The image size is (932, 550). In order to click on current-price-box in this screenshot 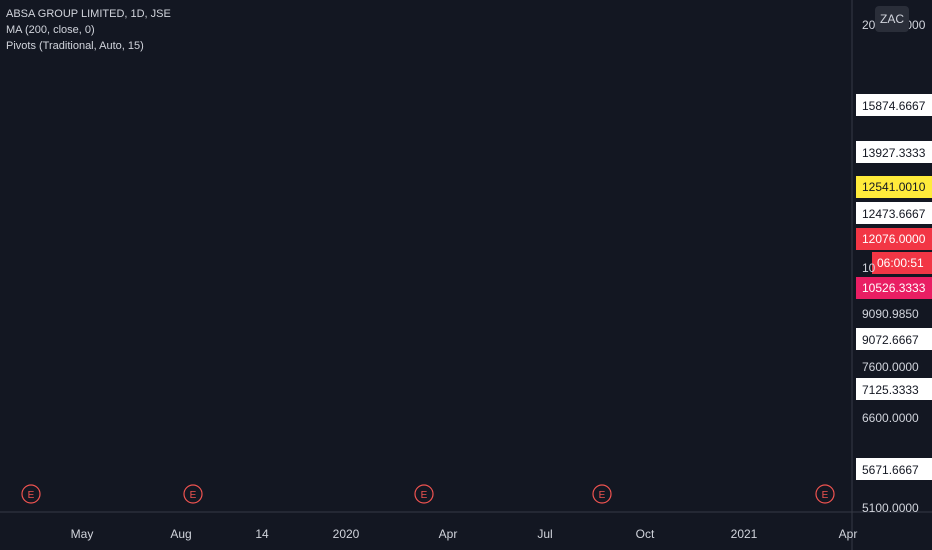, I will do `click(894, 239)`.